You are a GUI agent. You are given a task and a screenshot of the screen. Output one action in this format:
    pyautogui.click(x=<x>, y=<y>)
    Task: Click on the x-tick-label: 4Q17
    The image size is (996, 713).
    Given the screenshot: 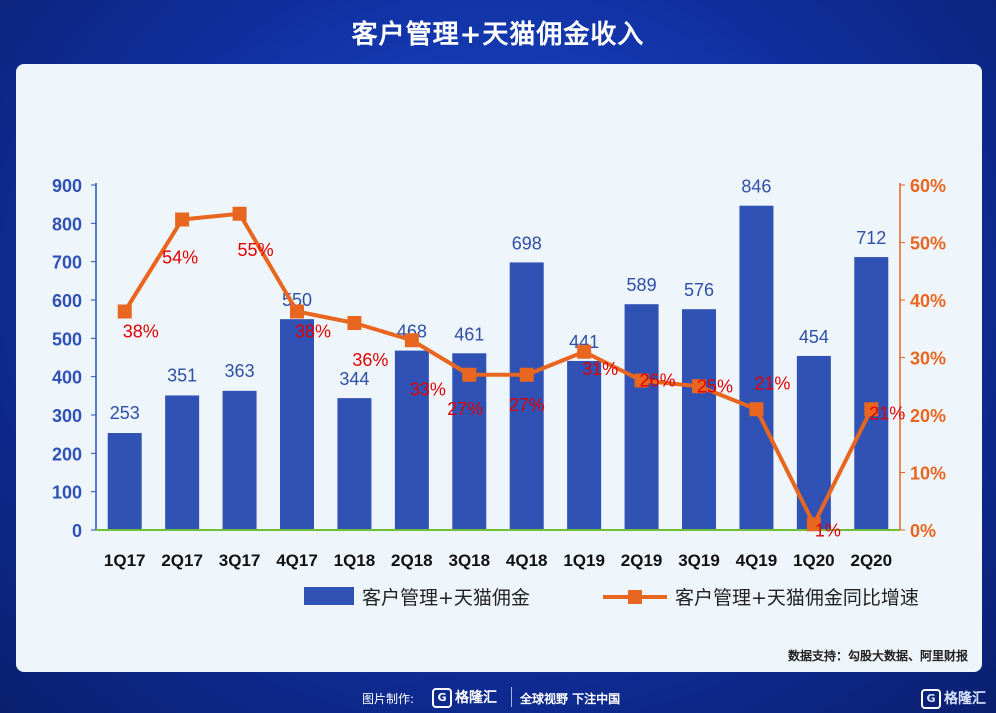 What is the action you would take?
    pyautogui.click(x=297, y=560)
    